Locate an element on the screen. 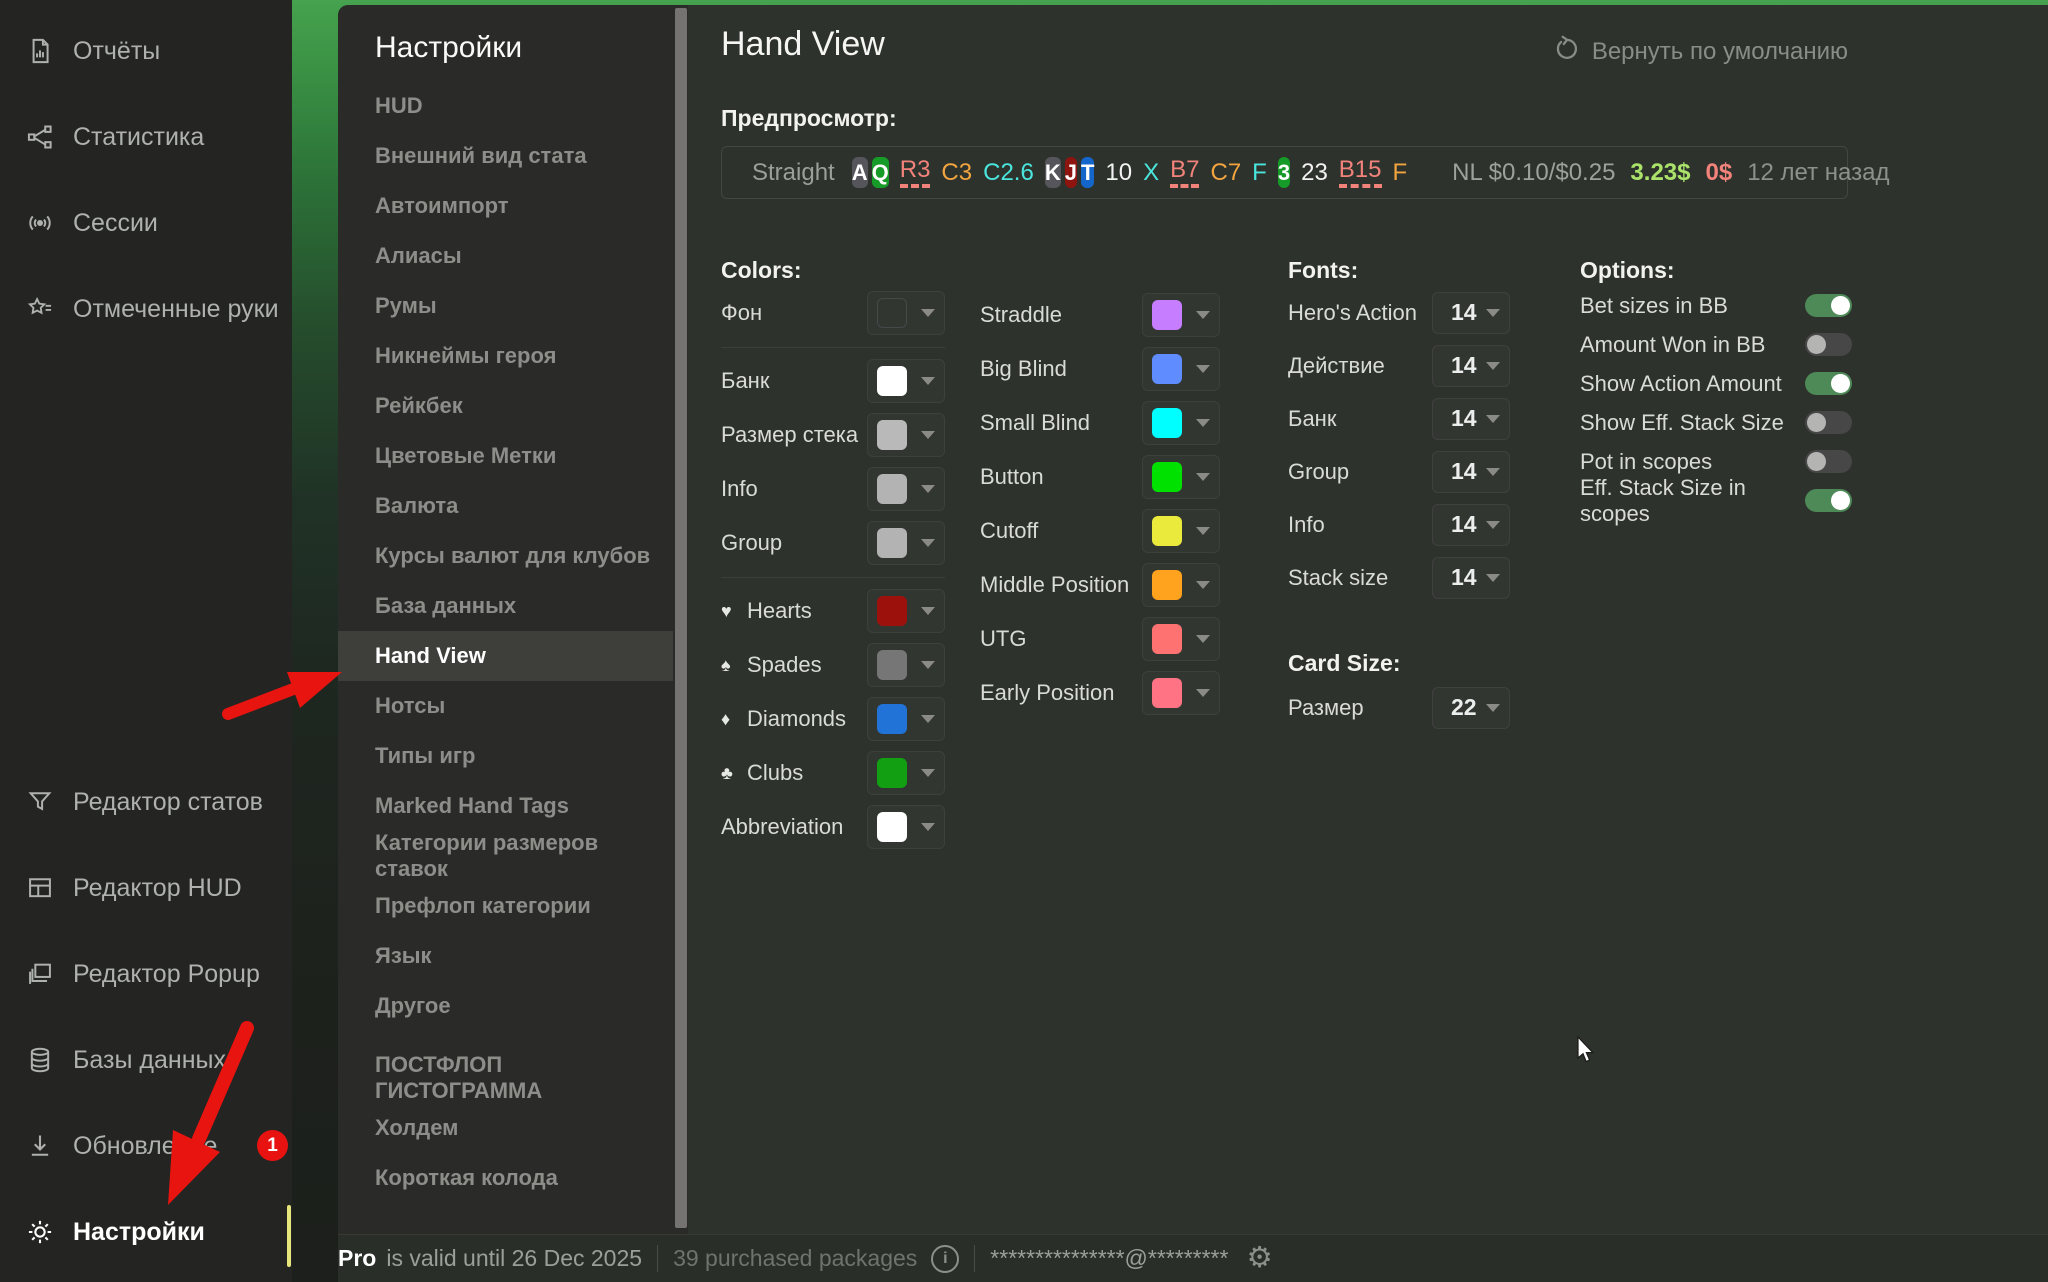 Image resolution: width=2048 pixels, height=1282 pixels. sidebar-item-статистика: Статистика is located at coordinates (146, 137).